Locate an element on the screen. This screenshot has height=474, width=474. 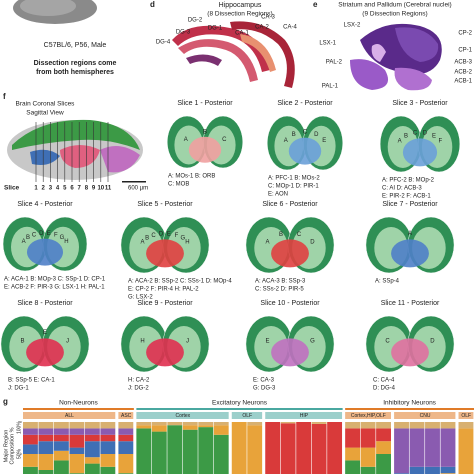
striatum-drawing is located at coordinates (396, 57).